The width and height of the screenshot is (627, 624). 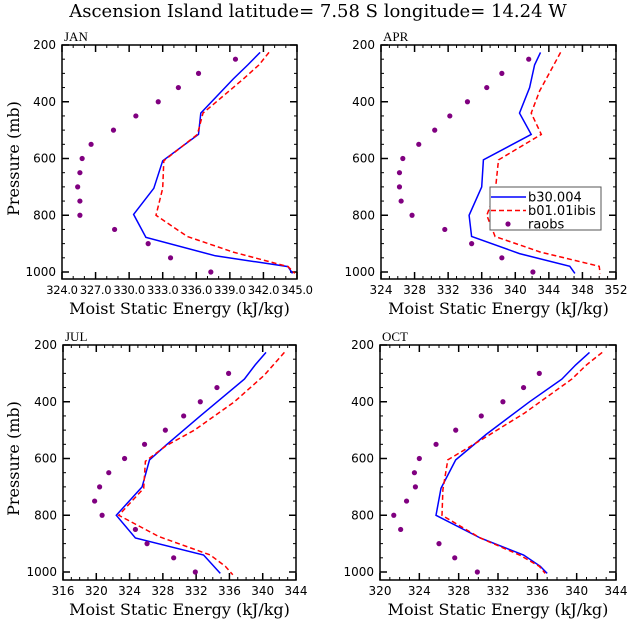 What do you see at coordinates (562, 211) in the screenshot?
I see `legend-label: b01.01ibis` at bounding box center [562, 211].